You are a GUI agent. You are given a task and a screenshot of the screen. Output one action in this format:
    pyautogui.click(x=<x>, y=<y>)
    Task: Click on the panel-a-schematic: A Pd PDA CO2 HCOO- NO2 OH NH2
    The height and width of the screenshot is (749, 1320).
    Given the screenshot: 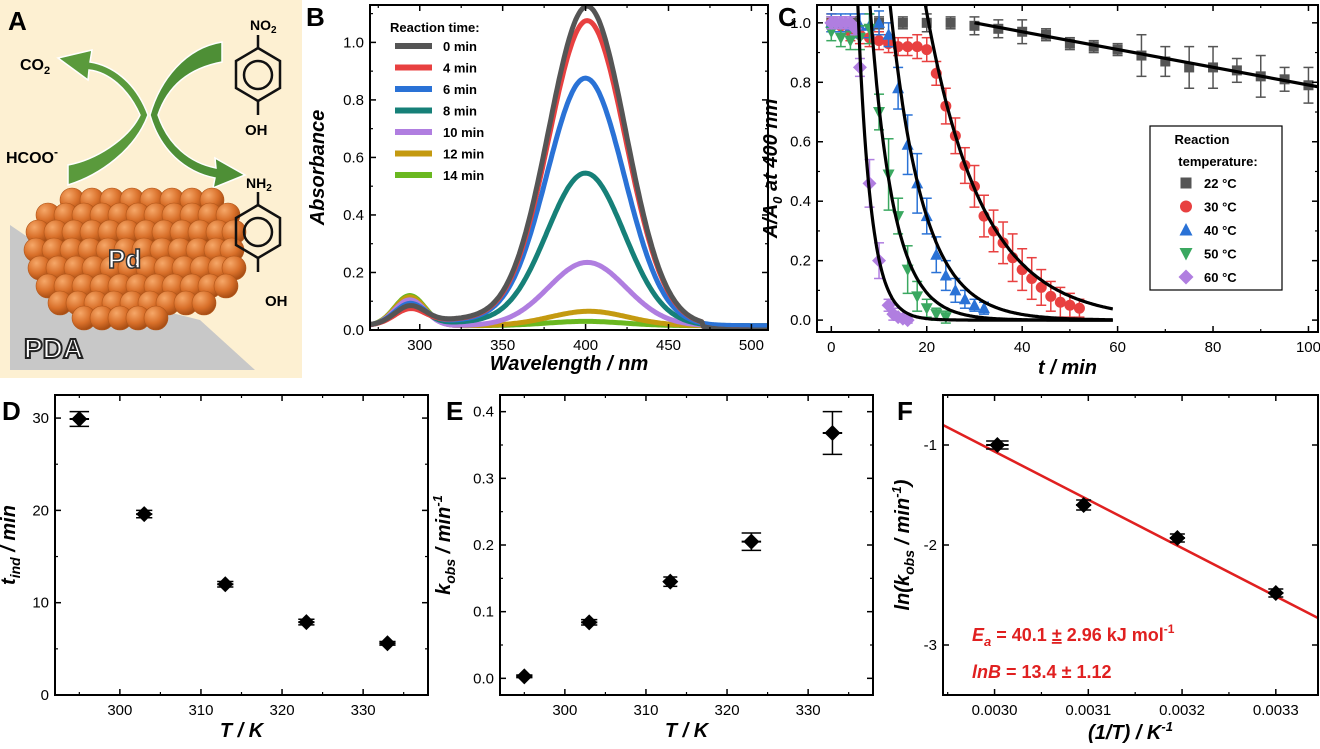 What is the action you would take?
    pyautogui.click(x=151, y=189)
    